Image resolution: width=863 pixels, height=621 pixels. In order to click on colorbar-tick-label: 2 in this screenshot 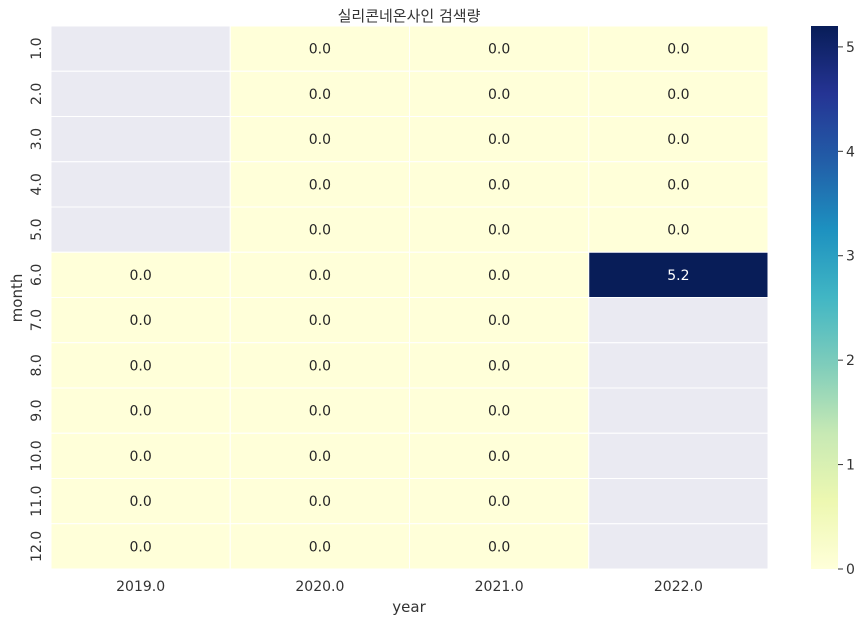, I will do `click(850, 361)`.